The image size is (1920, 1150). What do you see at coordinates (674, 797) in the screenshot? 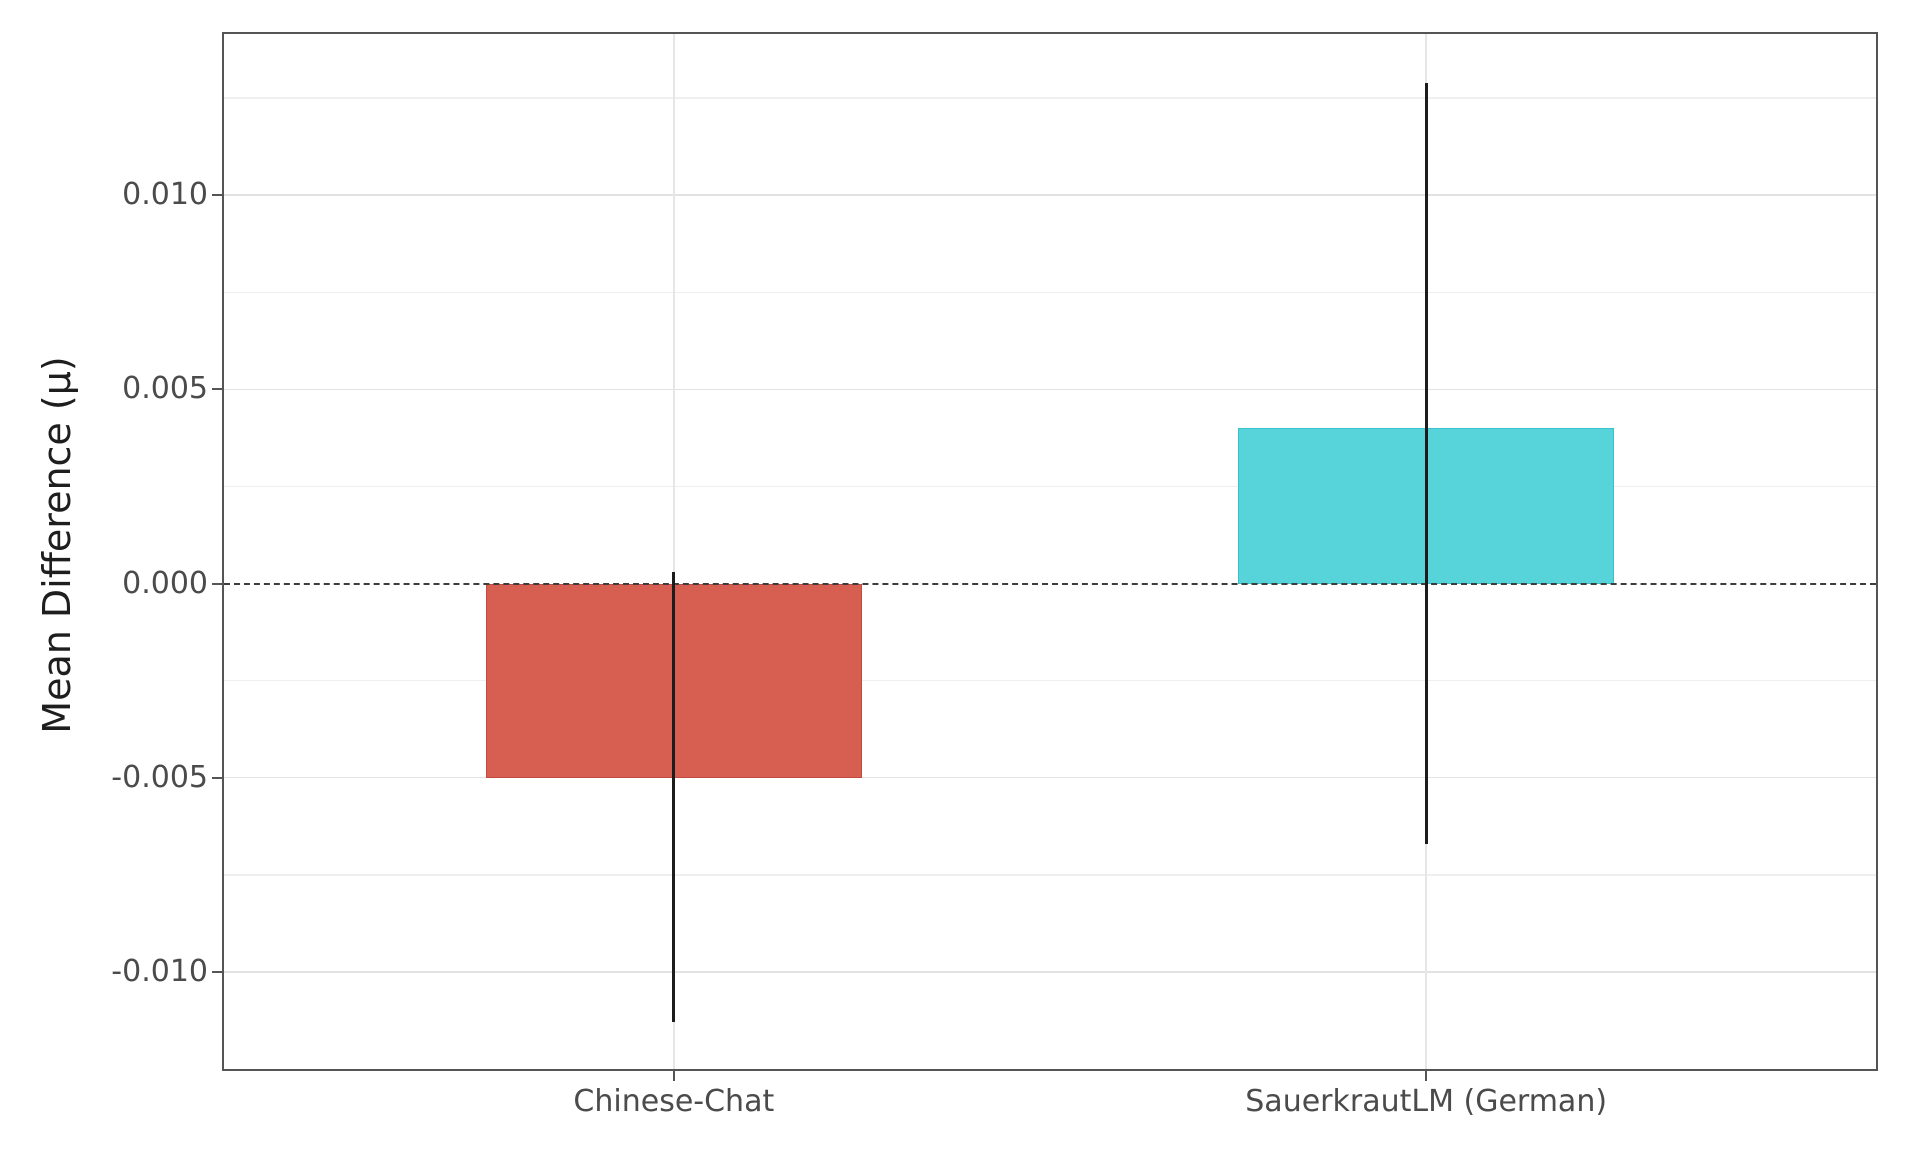
I see `error-bar-chinese-chat` at bounding box center [674, 797].